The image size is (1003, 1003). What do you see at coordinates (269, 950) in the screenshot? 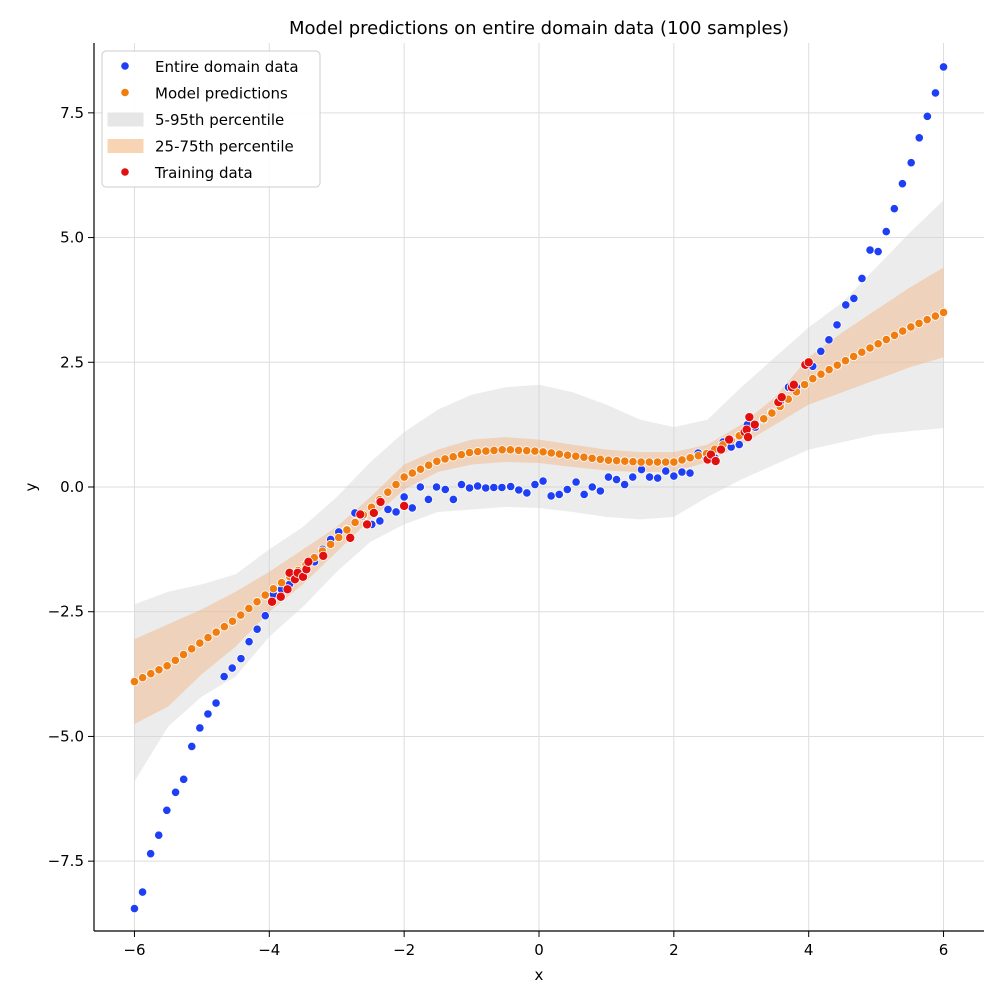
I see `x-tick-label: −4` at bounding box center [269, 950].